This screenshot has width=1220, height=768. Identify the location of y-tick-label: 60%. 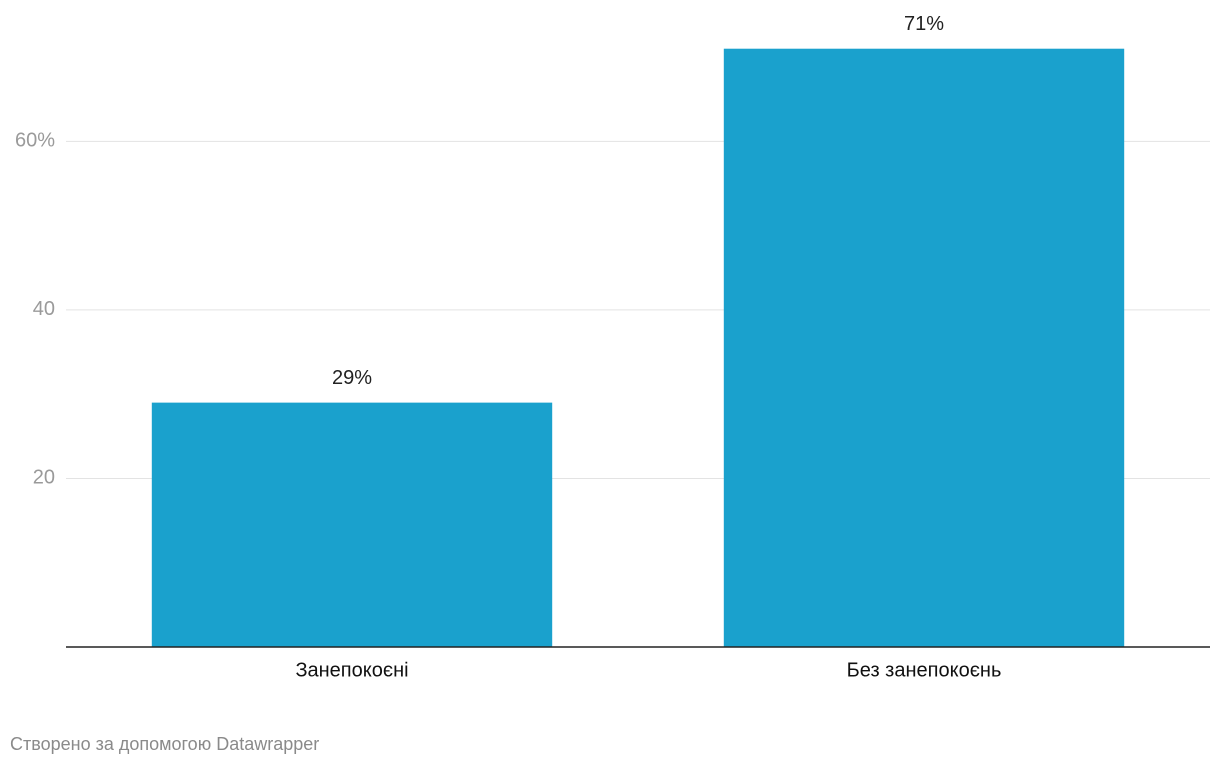
(35, 141).